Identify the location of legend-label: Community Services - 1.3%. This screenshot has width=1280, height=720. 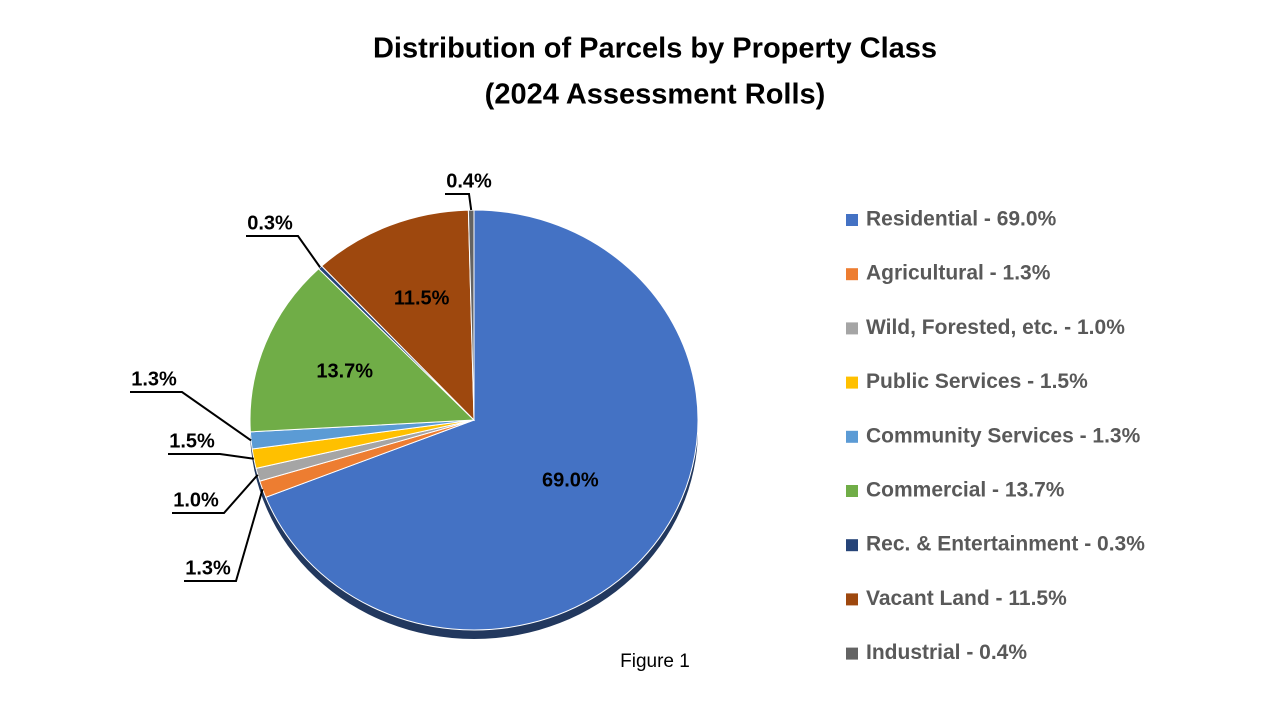
(1003, 435).